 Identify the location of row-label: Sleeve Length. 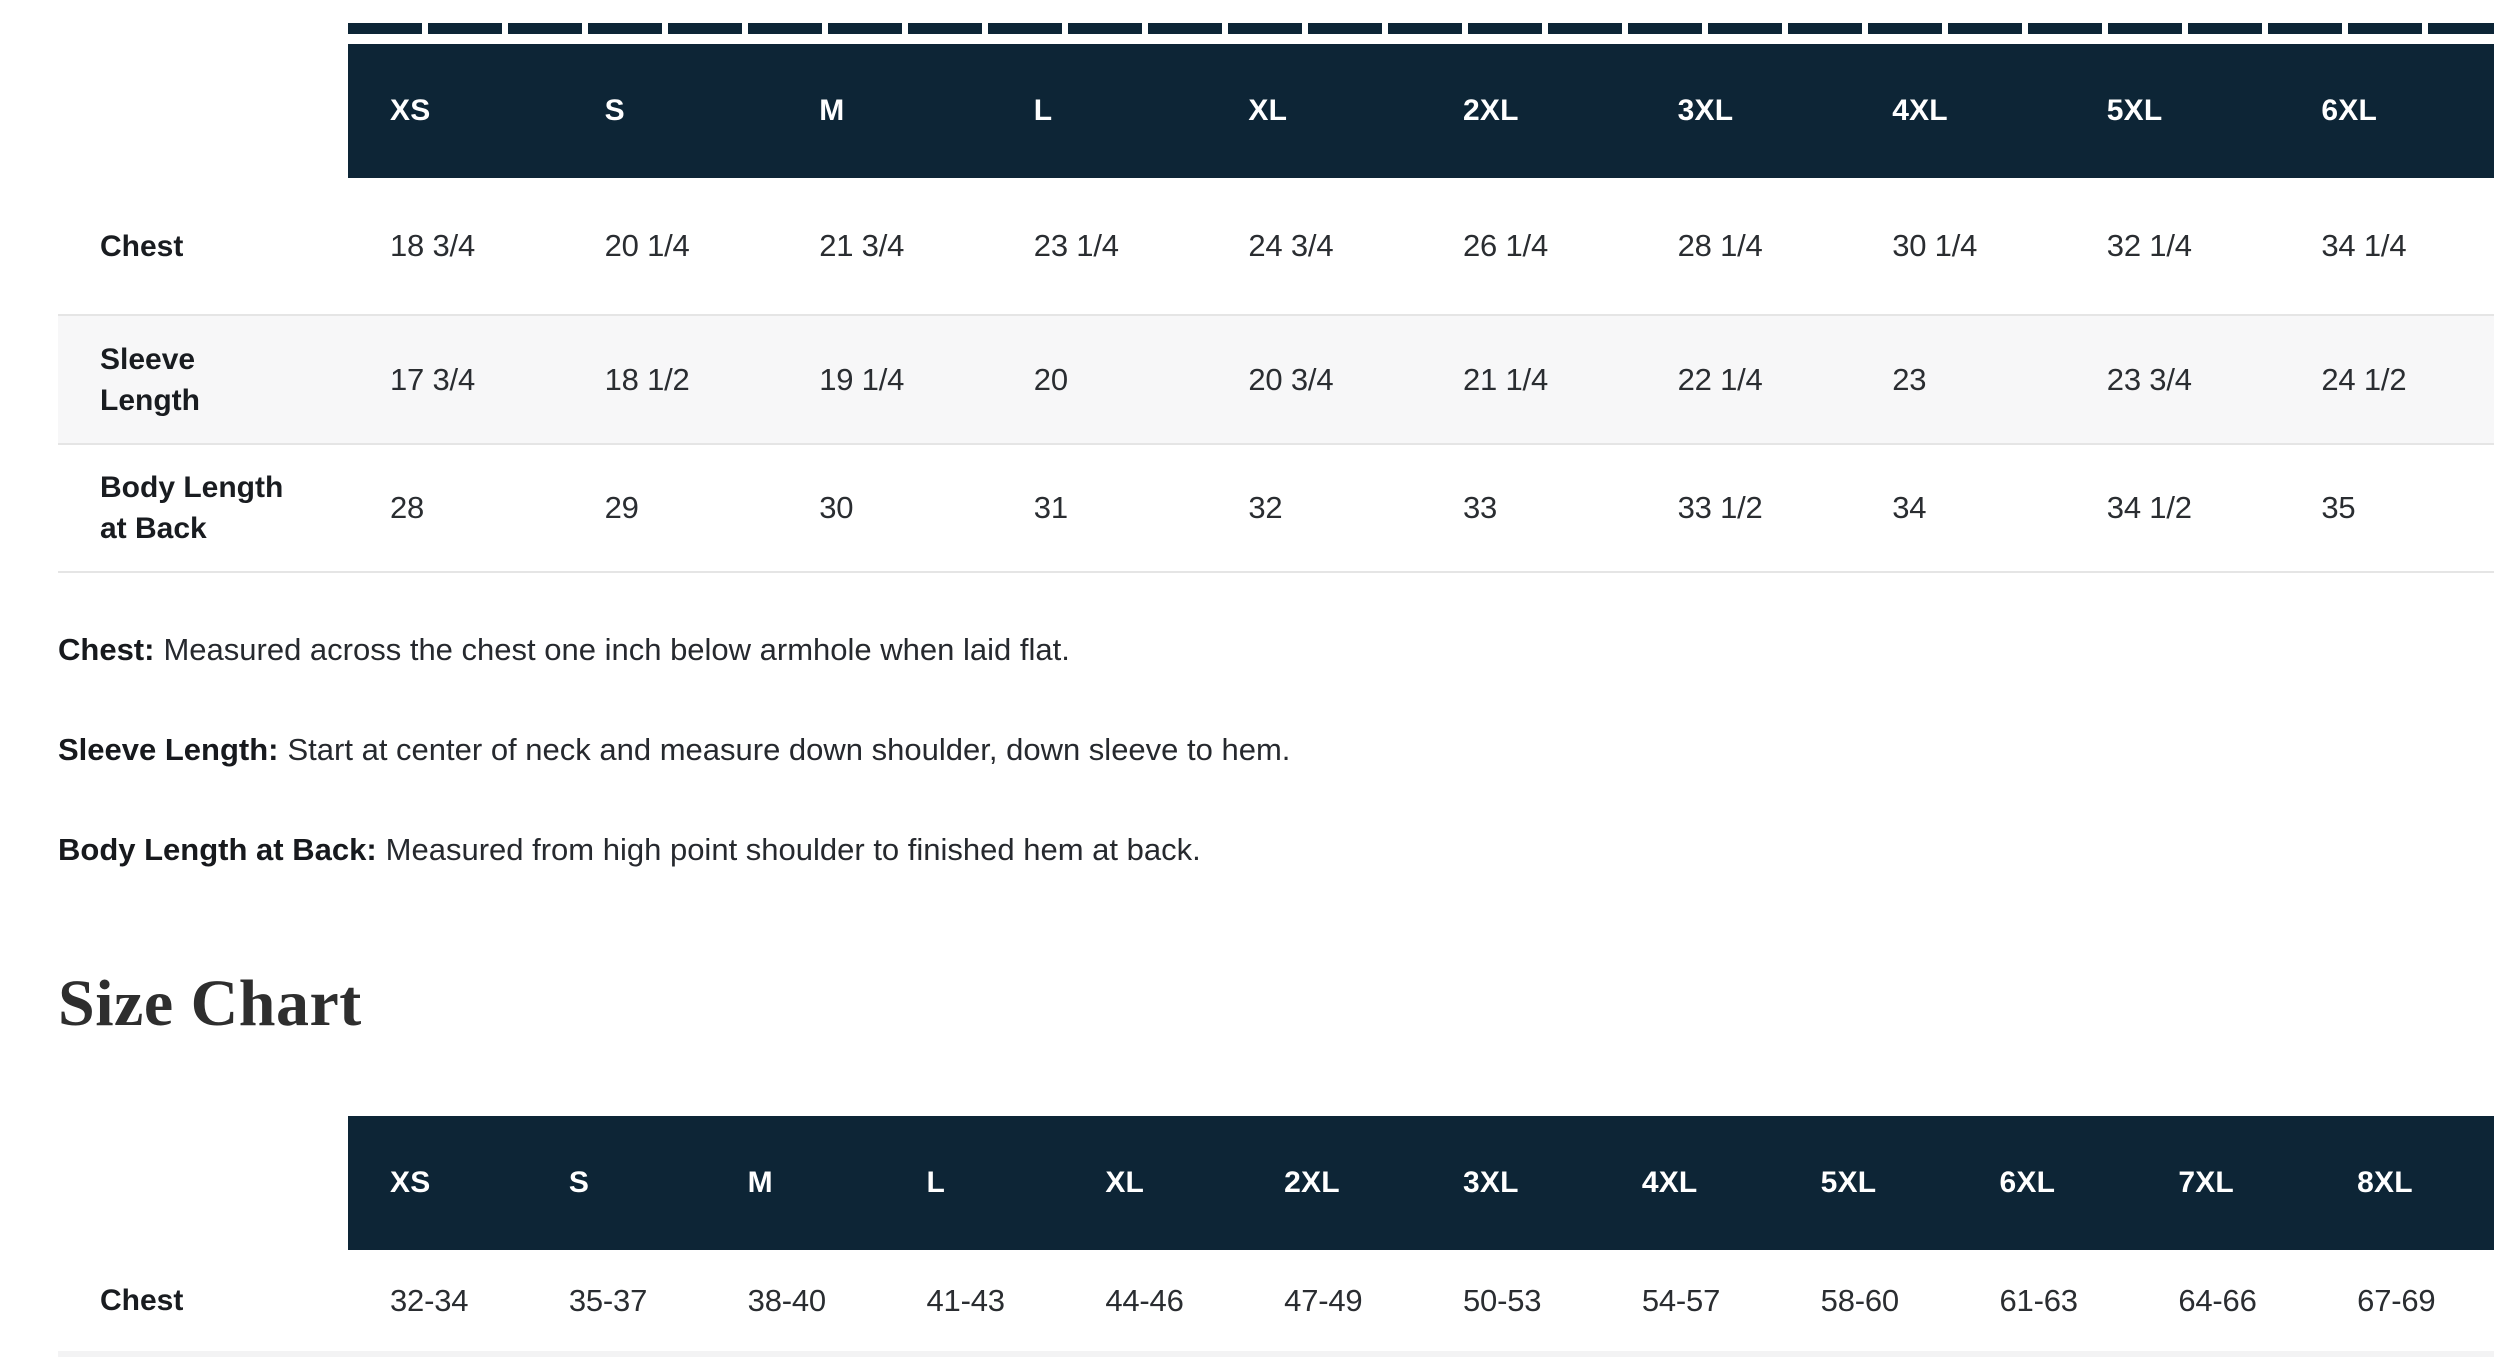
(150, 379).